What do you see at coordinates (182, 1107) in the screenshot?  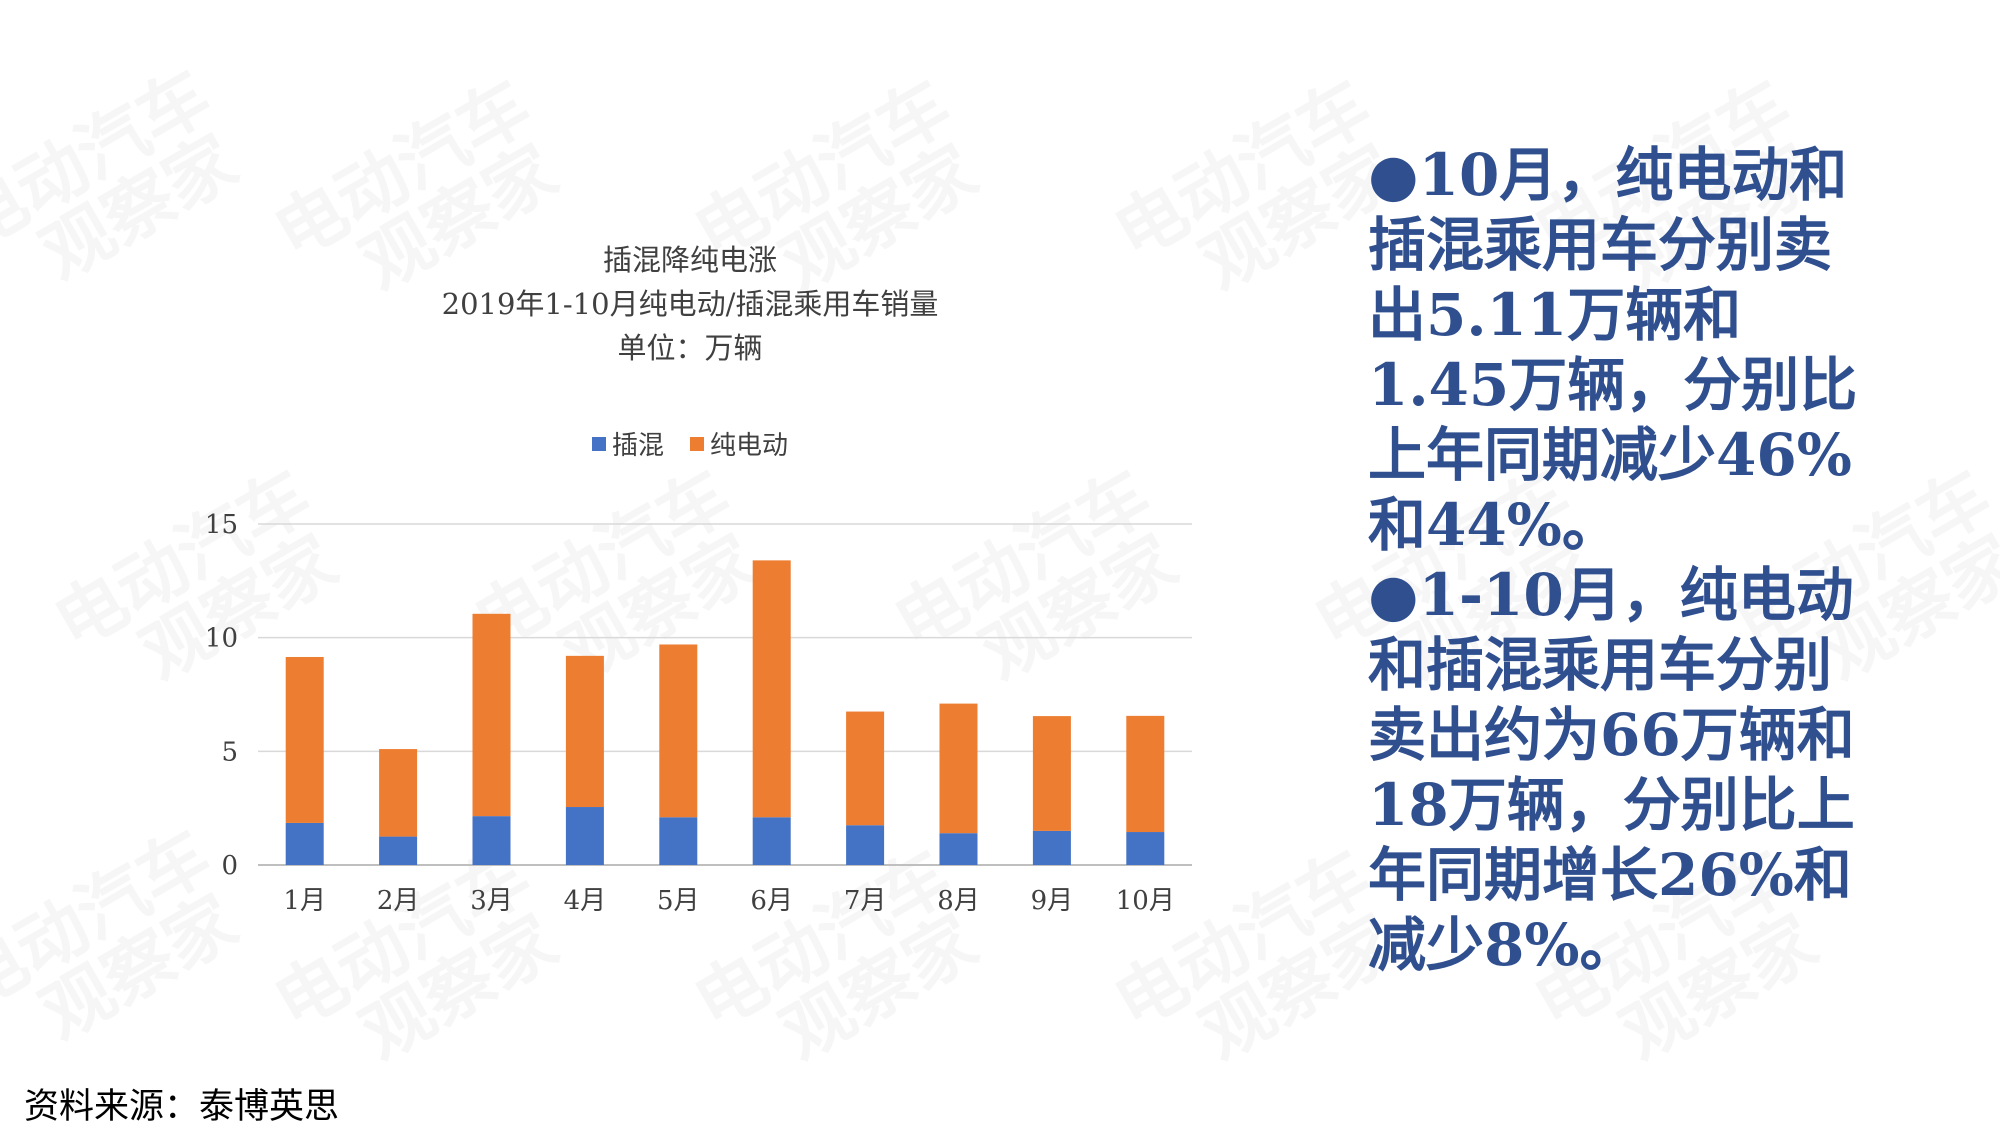 I see `source-note: 资料来源：泰博英思` at bounding box center [182, 1107].